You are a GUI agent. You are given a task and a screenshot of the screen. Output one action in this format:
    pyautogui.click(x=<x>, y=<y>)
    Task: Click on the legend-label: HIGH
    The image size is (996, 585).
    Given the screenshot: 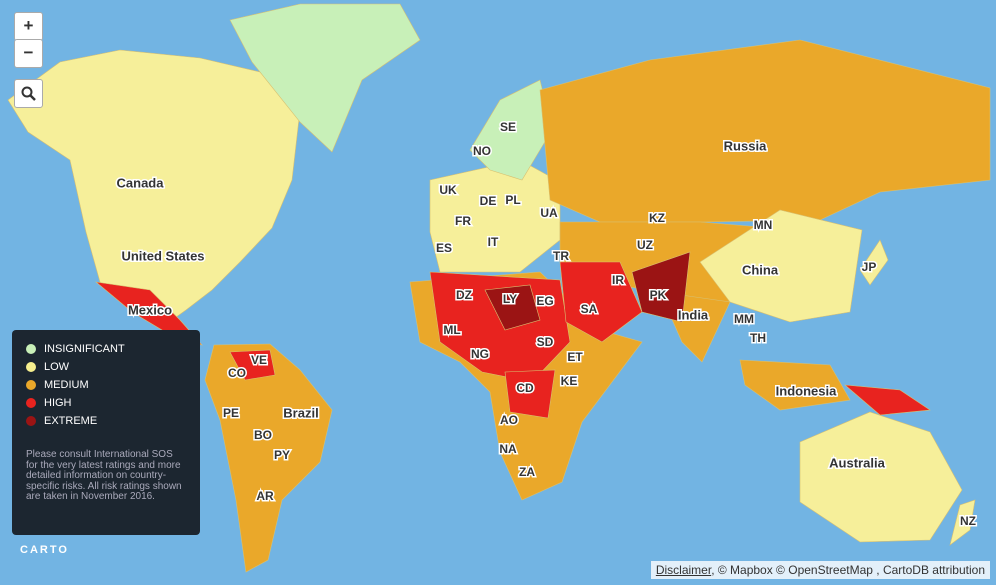 What is the action you would take?
    pyautogui.click(x=58, y=403)
    